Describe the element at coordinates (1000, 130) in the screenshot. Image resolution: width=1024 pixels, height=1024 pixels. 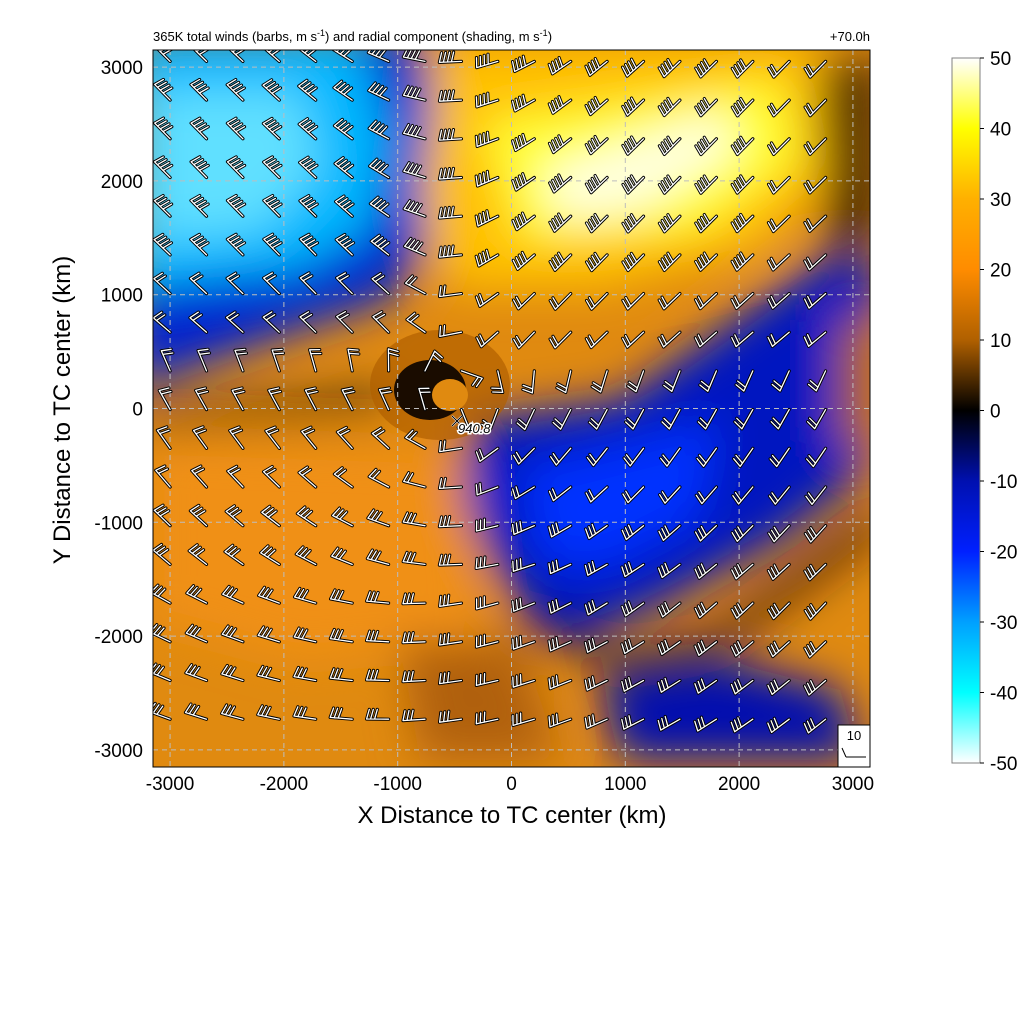
I see `colorbar-tick-label: 40` at that location.